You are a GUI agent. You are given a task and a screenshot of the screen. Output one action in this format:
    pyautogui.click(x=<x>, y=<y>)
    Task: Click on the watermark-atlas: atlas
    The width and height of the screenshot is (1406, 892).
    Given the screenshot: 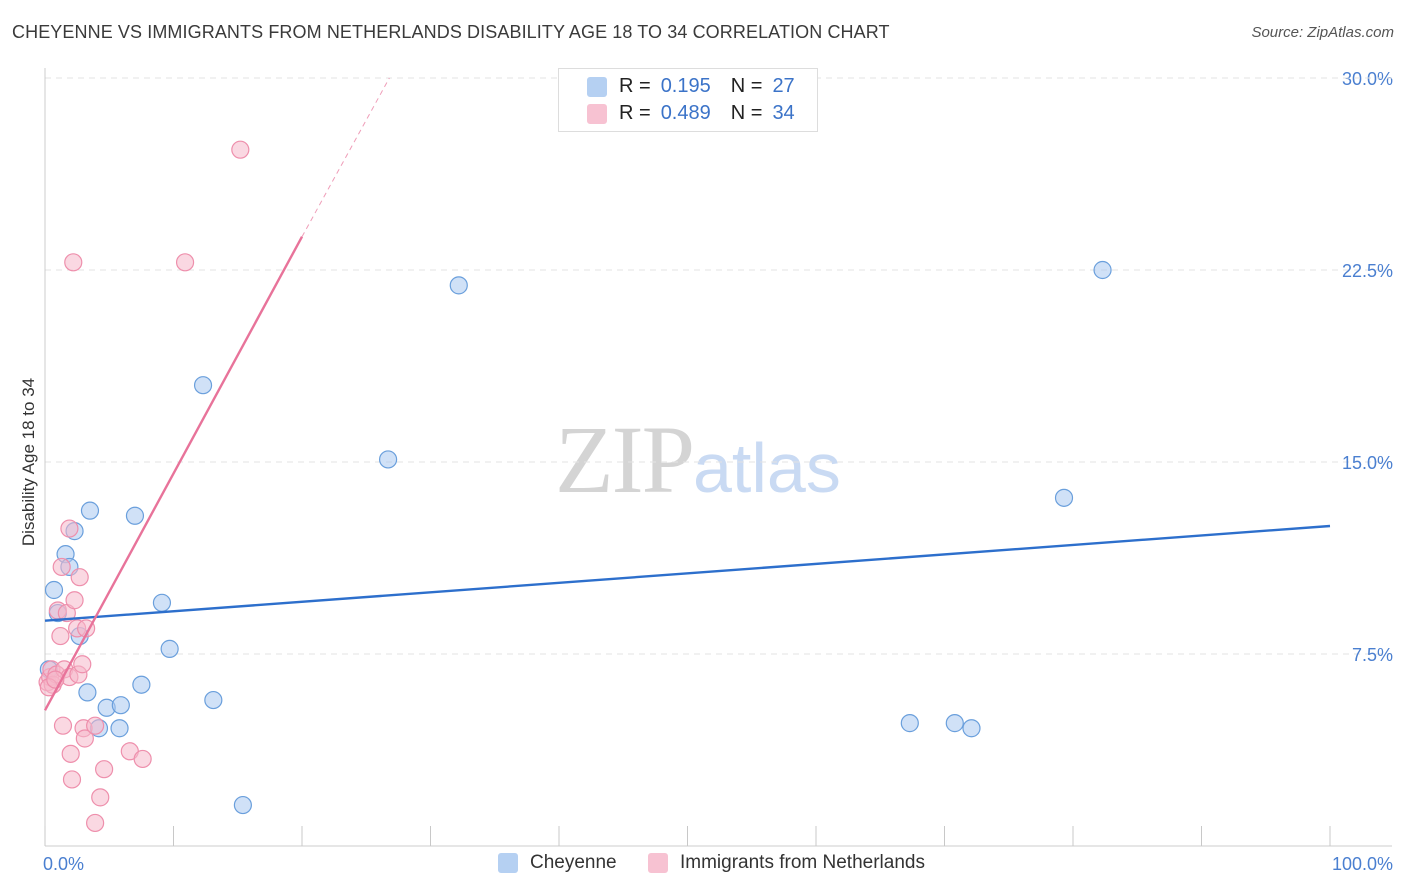 What is the action you would take?
    pyautogui.click(x=767, y=468)
    